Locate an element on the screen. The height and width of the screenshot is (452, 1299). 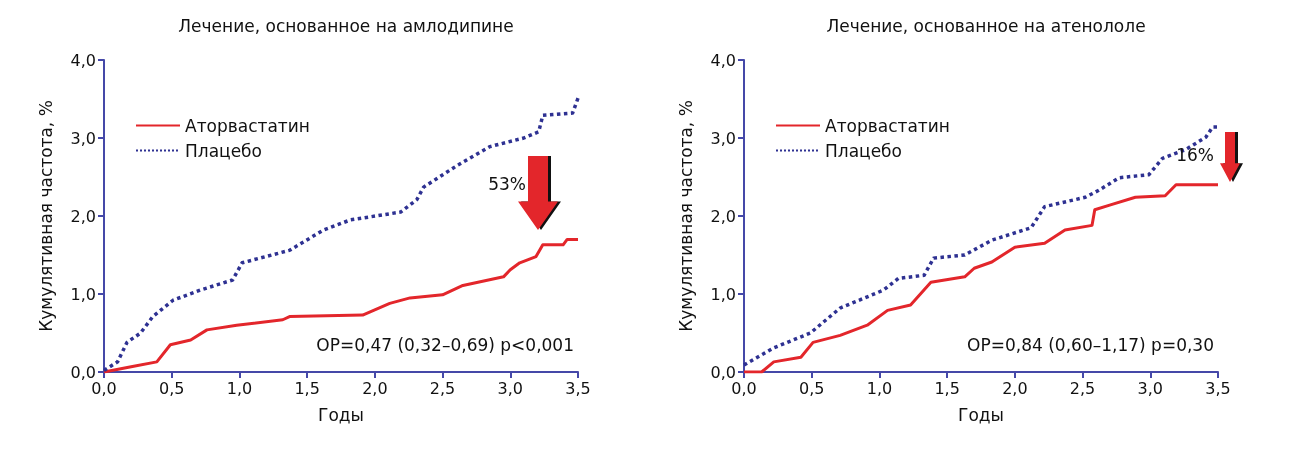
chart-title: Лечение, основанное на атенололе is located at coordinates (986, 25).